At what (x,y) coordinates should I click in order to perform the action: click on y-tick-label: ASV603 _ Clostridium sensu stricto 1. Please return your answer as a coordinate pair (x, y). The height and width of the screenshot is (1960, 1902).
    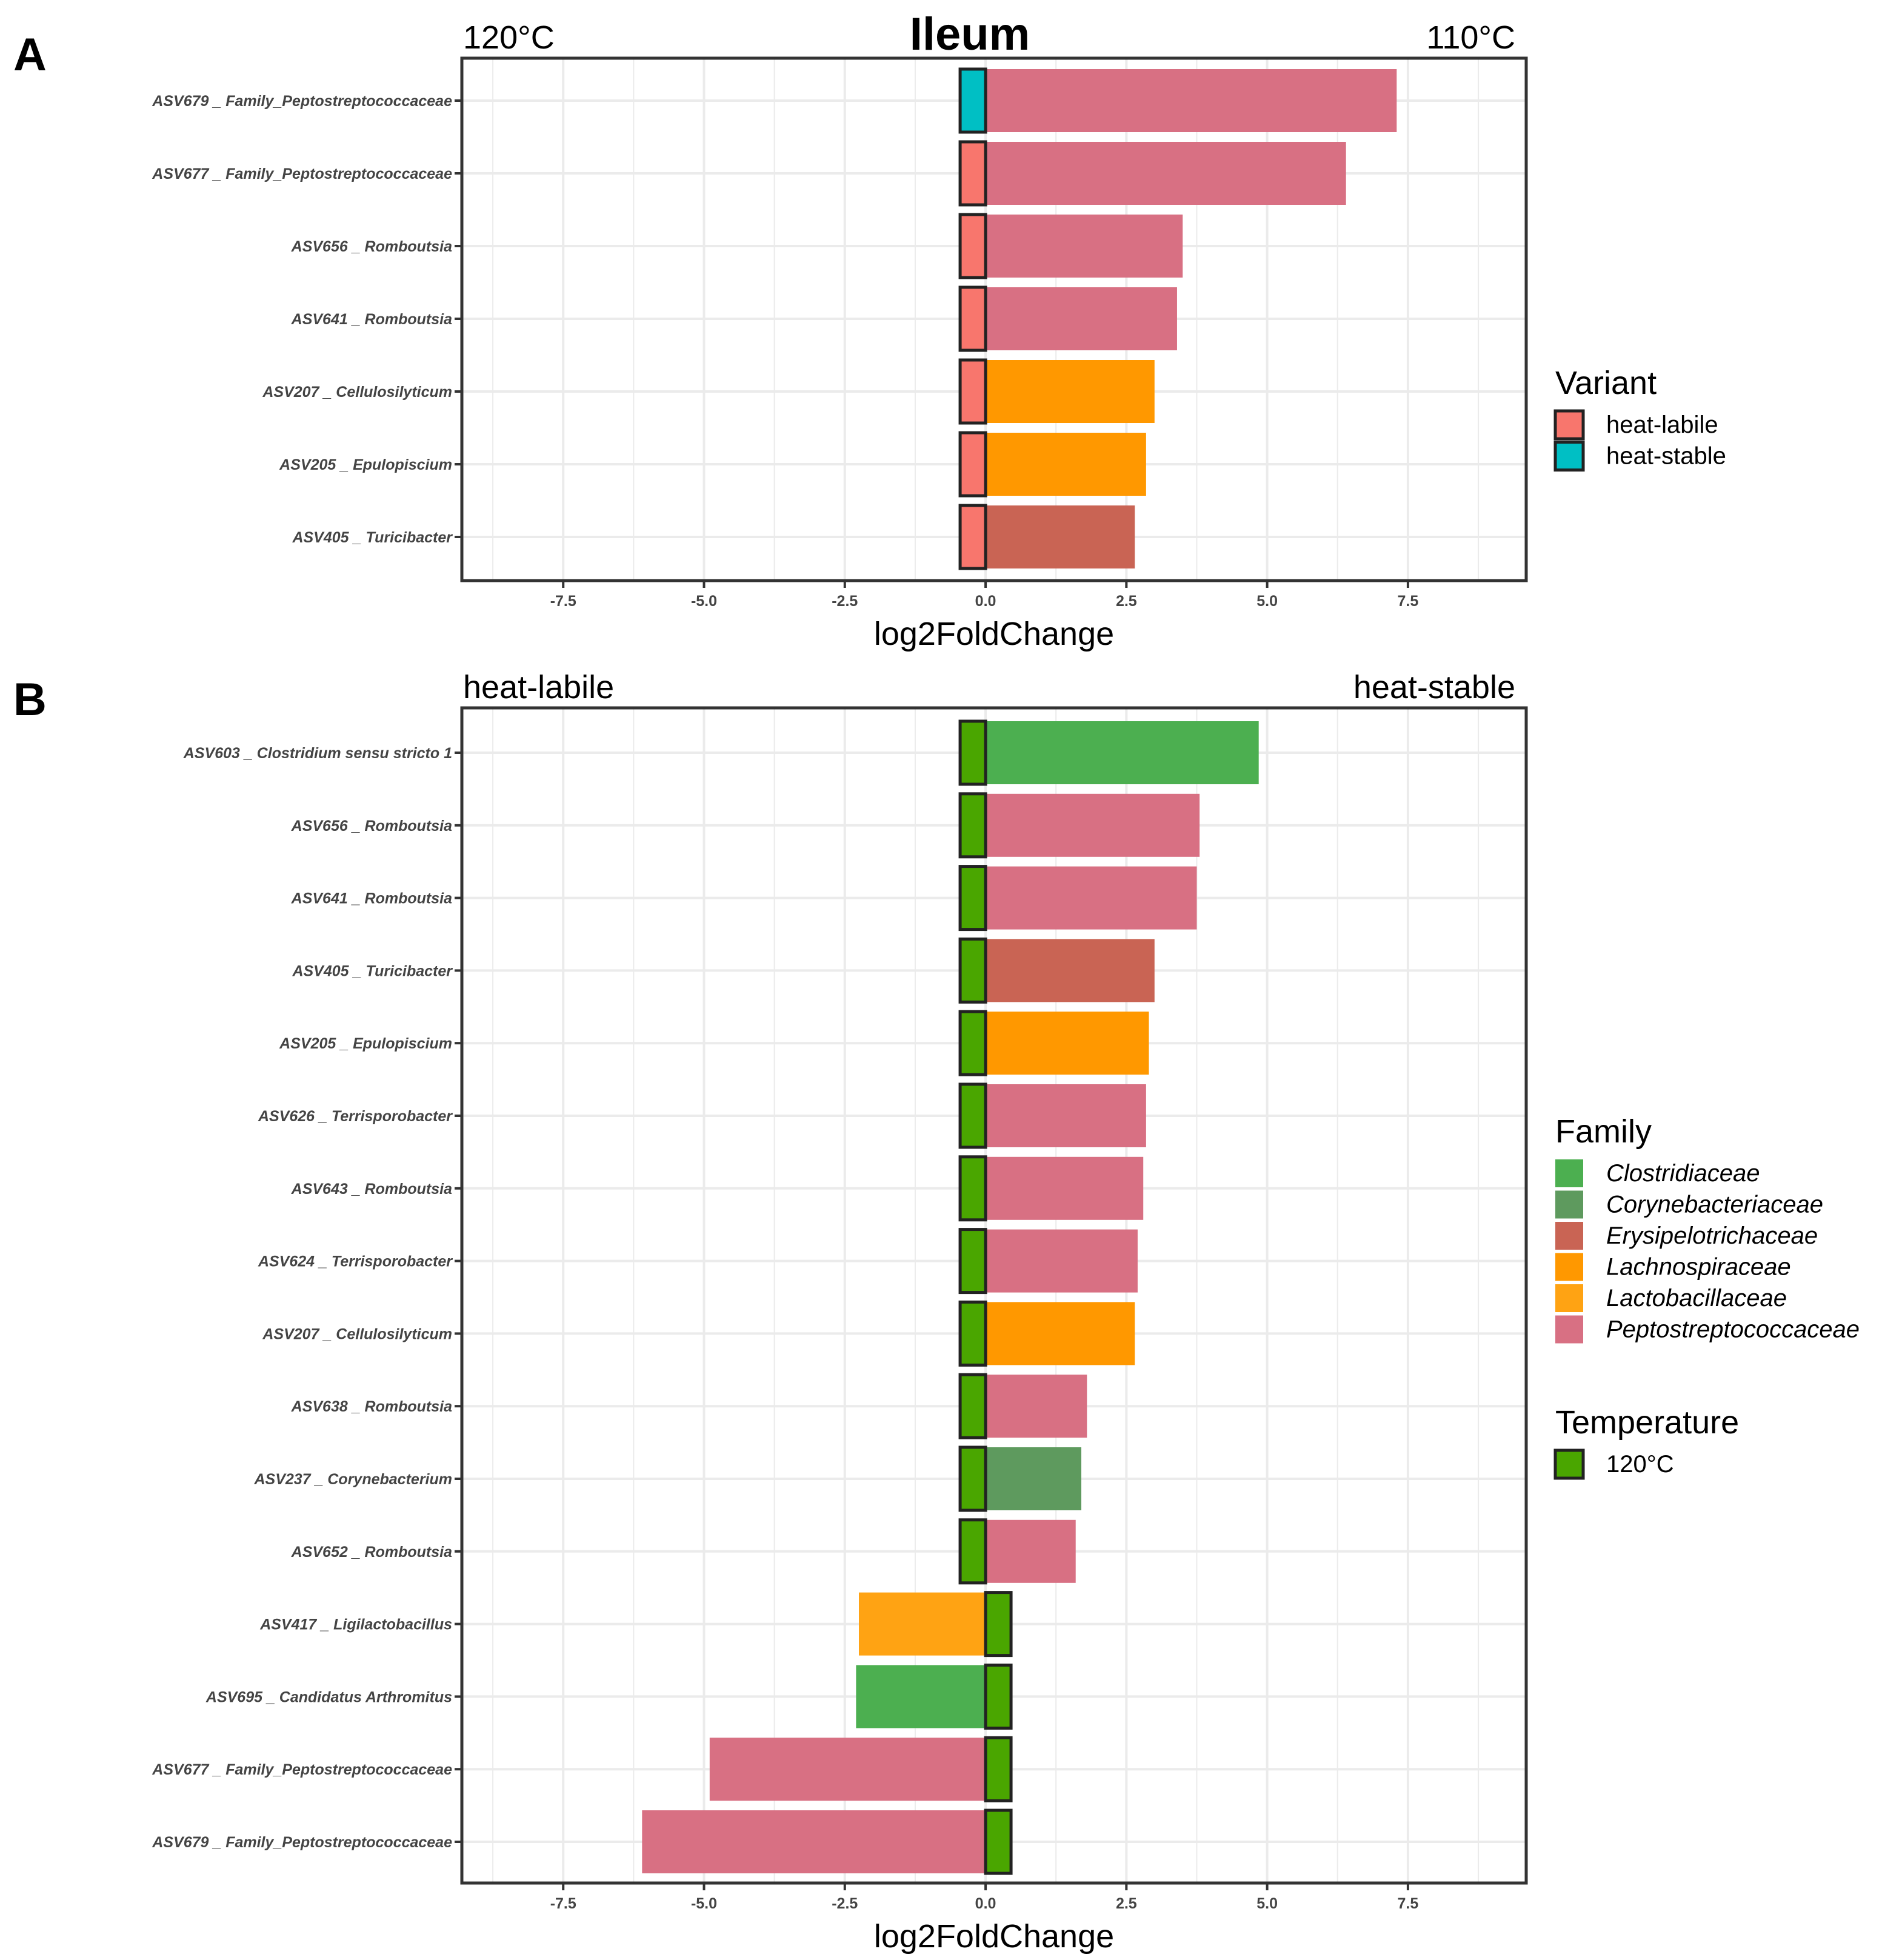
    Looking at the image, I should click on (317, 753).